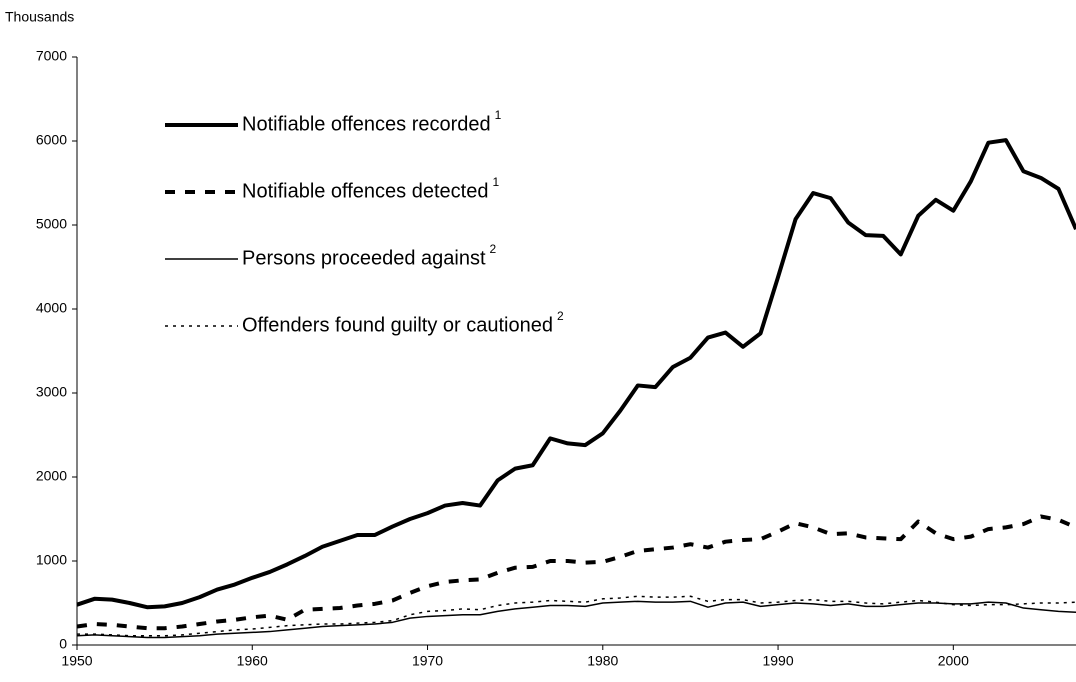 The width and height of the screenshot is (1076, 682). I want to click on y-tick-label: 2000, so click(51, 476).